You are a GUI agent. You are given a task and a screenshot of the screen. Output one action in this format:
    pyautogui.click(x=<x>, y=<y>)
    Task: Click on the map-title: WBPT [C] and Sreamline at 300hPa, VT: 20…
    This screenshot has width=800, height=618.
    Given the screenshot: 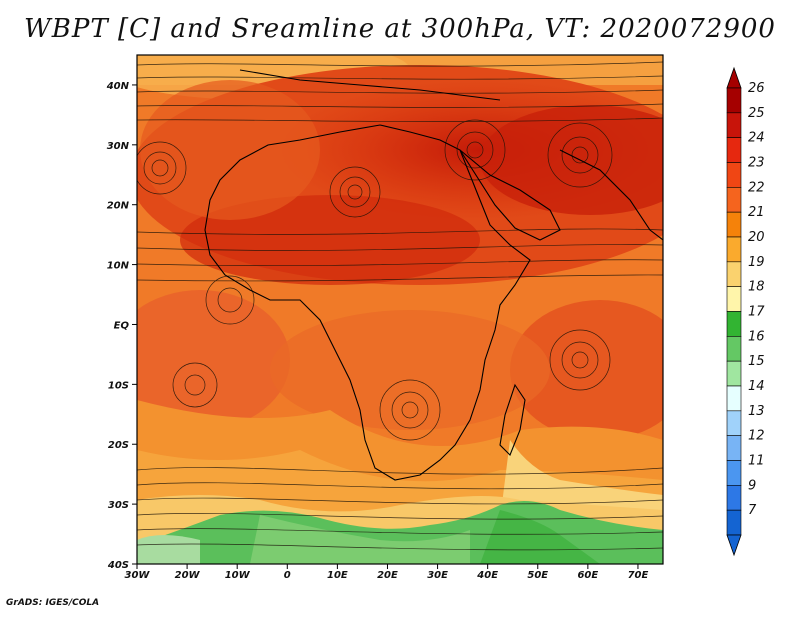 What is the action you would take?
    pyautogui.click(x=400, y=29)
    